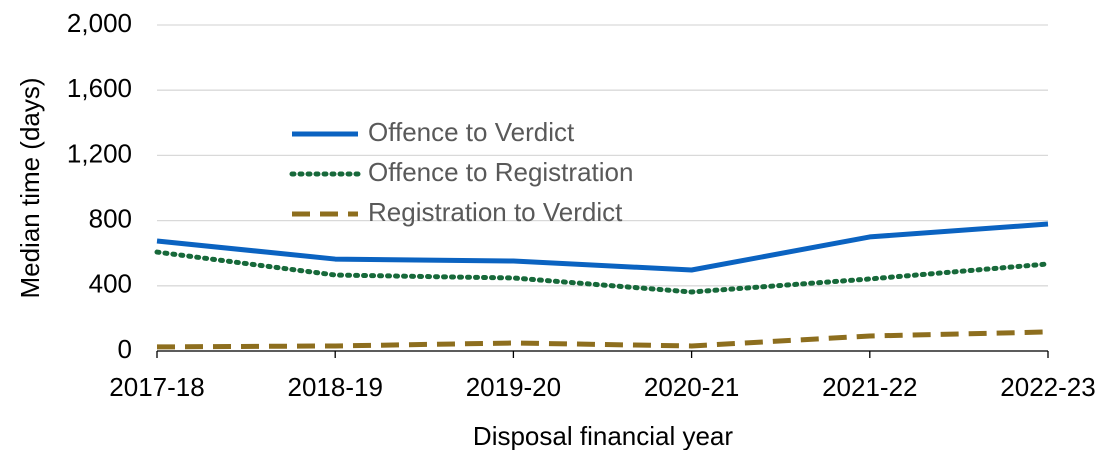  Describe the element at coordinates (156, 387) in the screenshot. I see `x-tick-label: 2017-18` at that location.